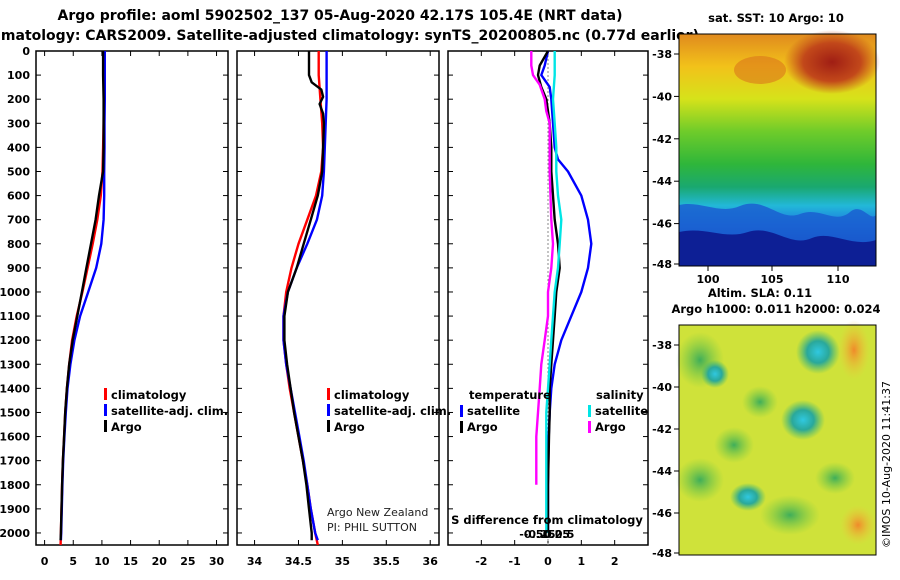 This screenshot has height=580, width=900. I want to click on x-tick-label: 2, so click(615, 561).